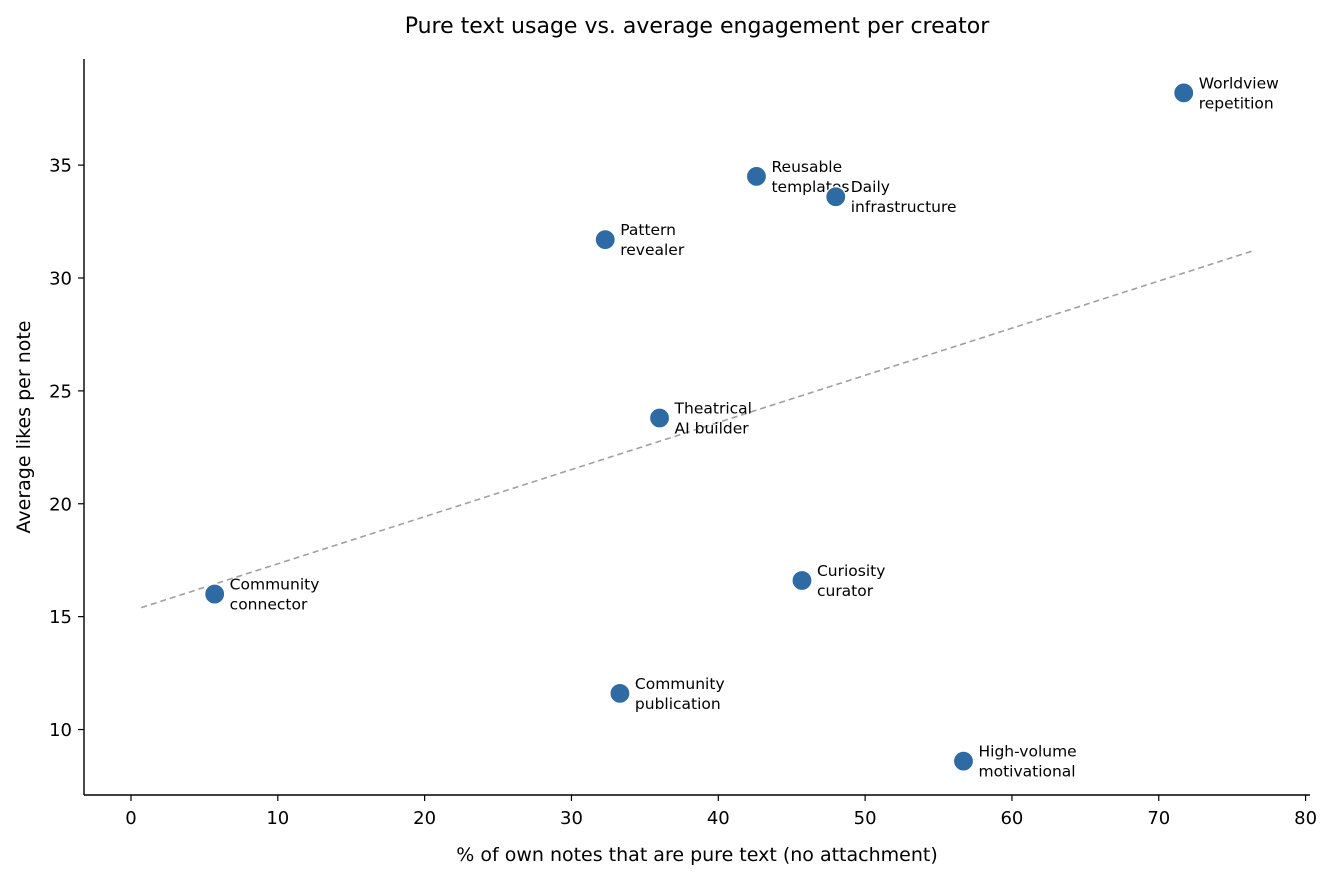  I want to click on data-point-label: Theatrical, so click(713, 408).